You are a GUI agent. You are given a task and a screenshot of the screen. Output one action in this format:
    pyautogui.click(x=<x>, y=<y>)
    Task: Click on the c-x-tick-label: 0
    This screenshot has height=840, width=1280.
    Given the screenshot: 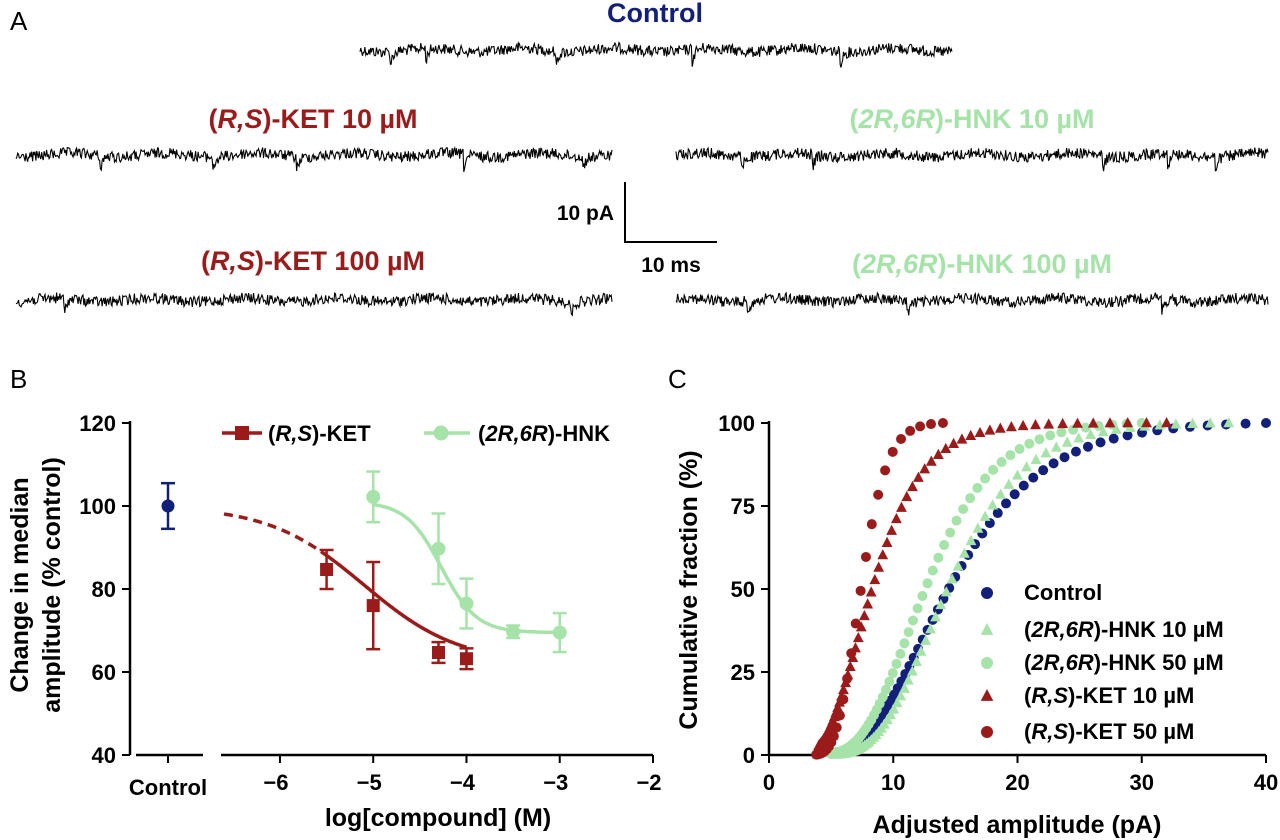 What is the action you would take?
    pyautogui.click(x=769, y=782)
    